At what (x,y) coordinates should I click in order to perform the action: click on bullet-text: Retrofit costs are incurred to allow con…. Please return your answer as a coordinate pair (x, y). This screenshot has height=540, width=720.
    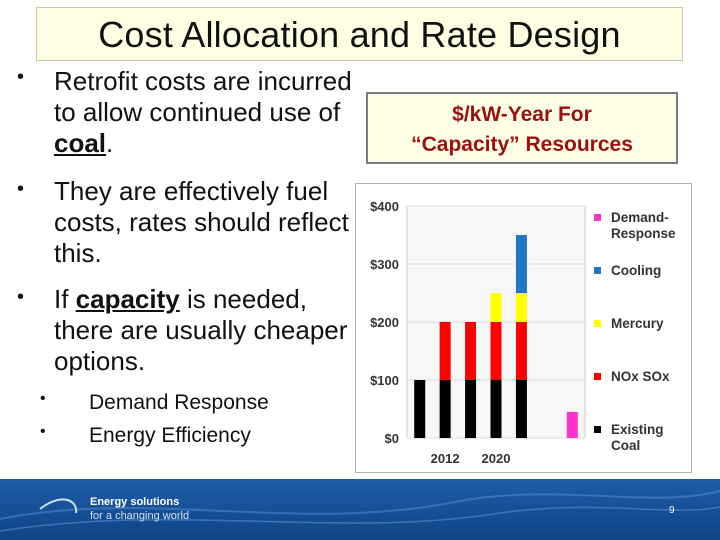
    Looking at the image, I should click on (203, 112).